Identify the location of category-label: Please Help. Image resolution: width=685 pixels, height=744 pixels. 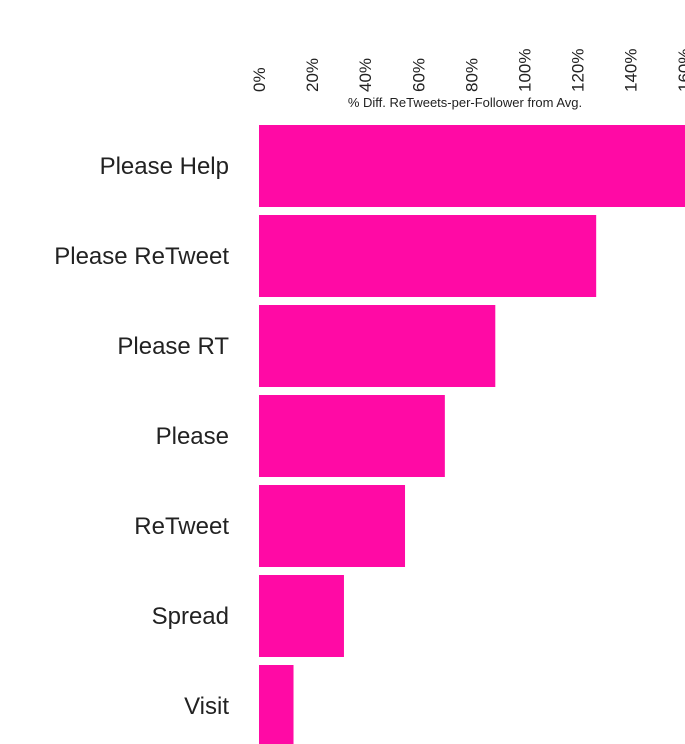
(164, 166).